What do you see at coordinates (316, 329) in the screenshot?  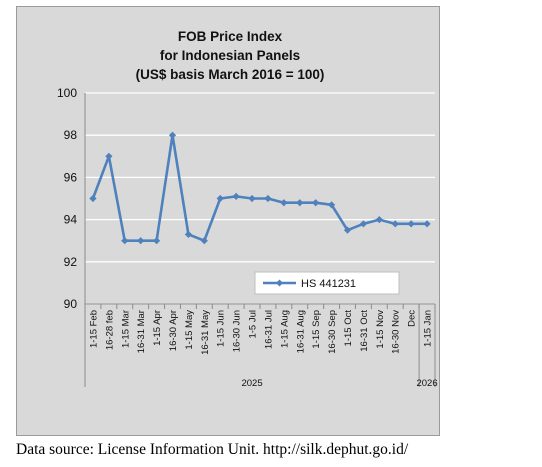 I see `x-tick-label: 1-15 Sep` at bounding box center [316, 329].